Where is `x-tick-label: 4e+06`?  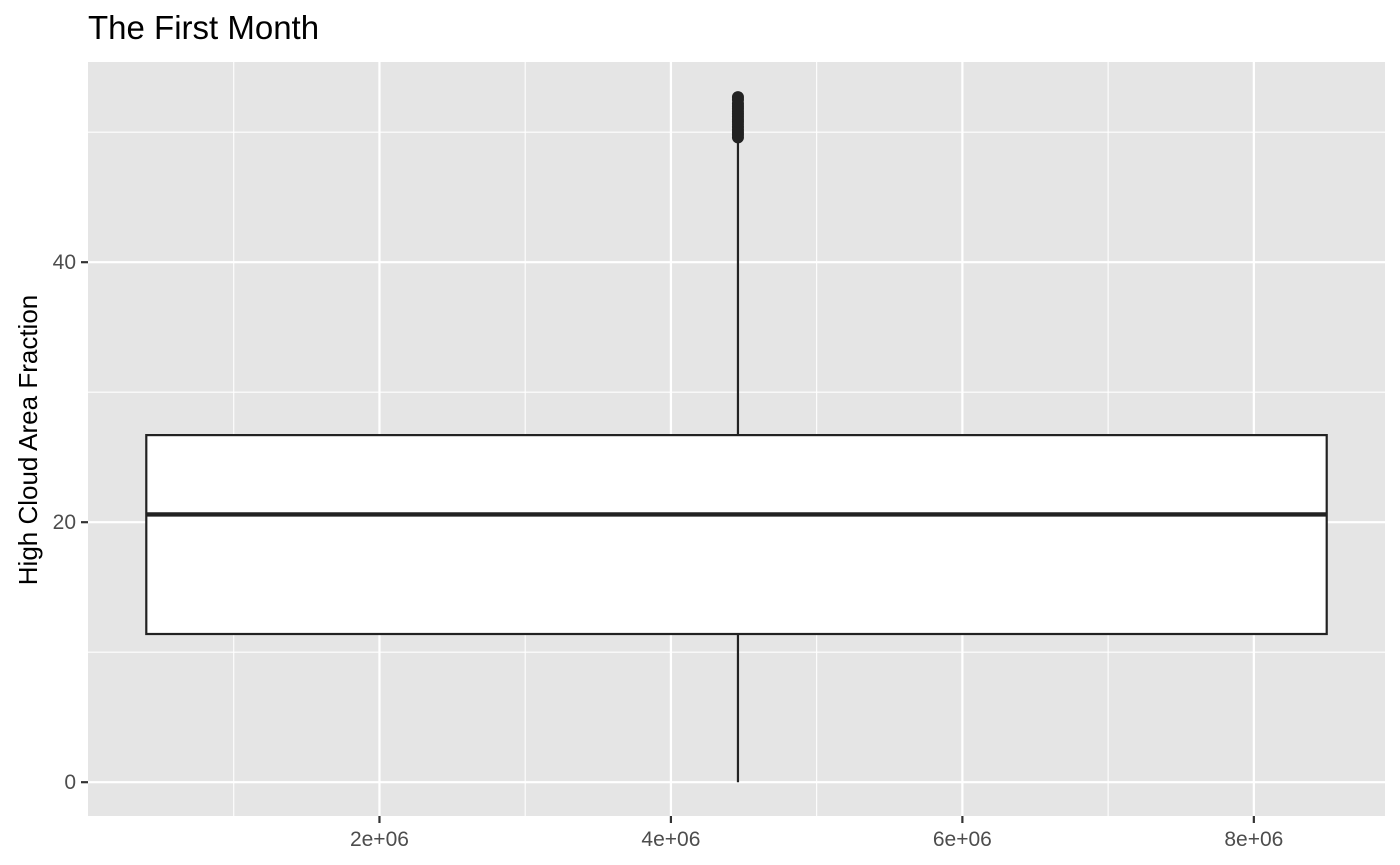 x-tick-label: 4e+06 is located at coordinates (670, 839).